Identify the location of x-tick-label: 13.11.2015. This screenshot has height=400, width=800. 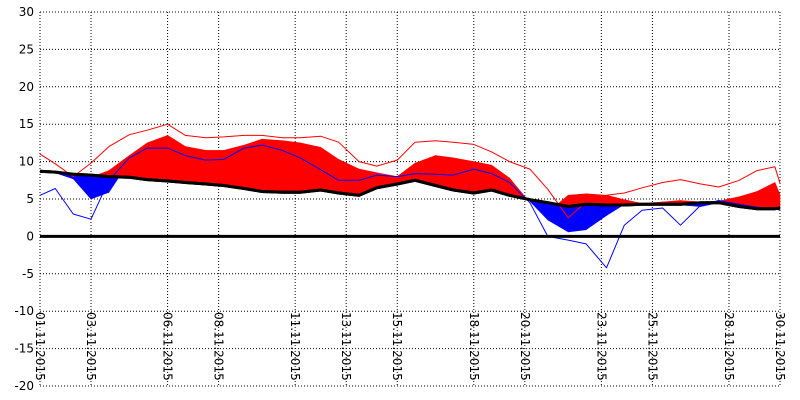
(346, 346).